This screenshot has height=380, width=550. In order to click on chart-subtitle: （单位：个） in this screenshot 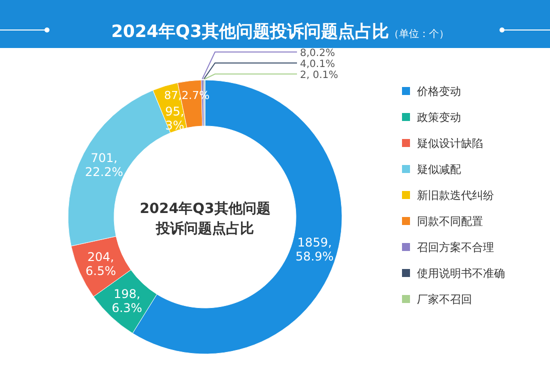, I will do `click(418, 34)`.